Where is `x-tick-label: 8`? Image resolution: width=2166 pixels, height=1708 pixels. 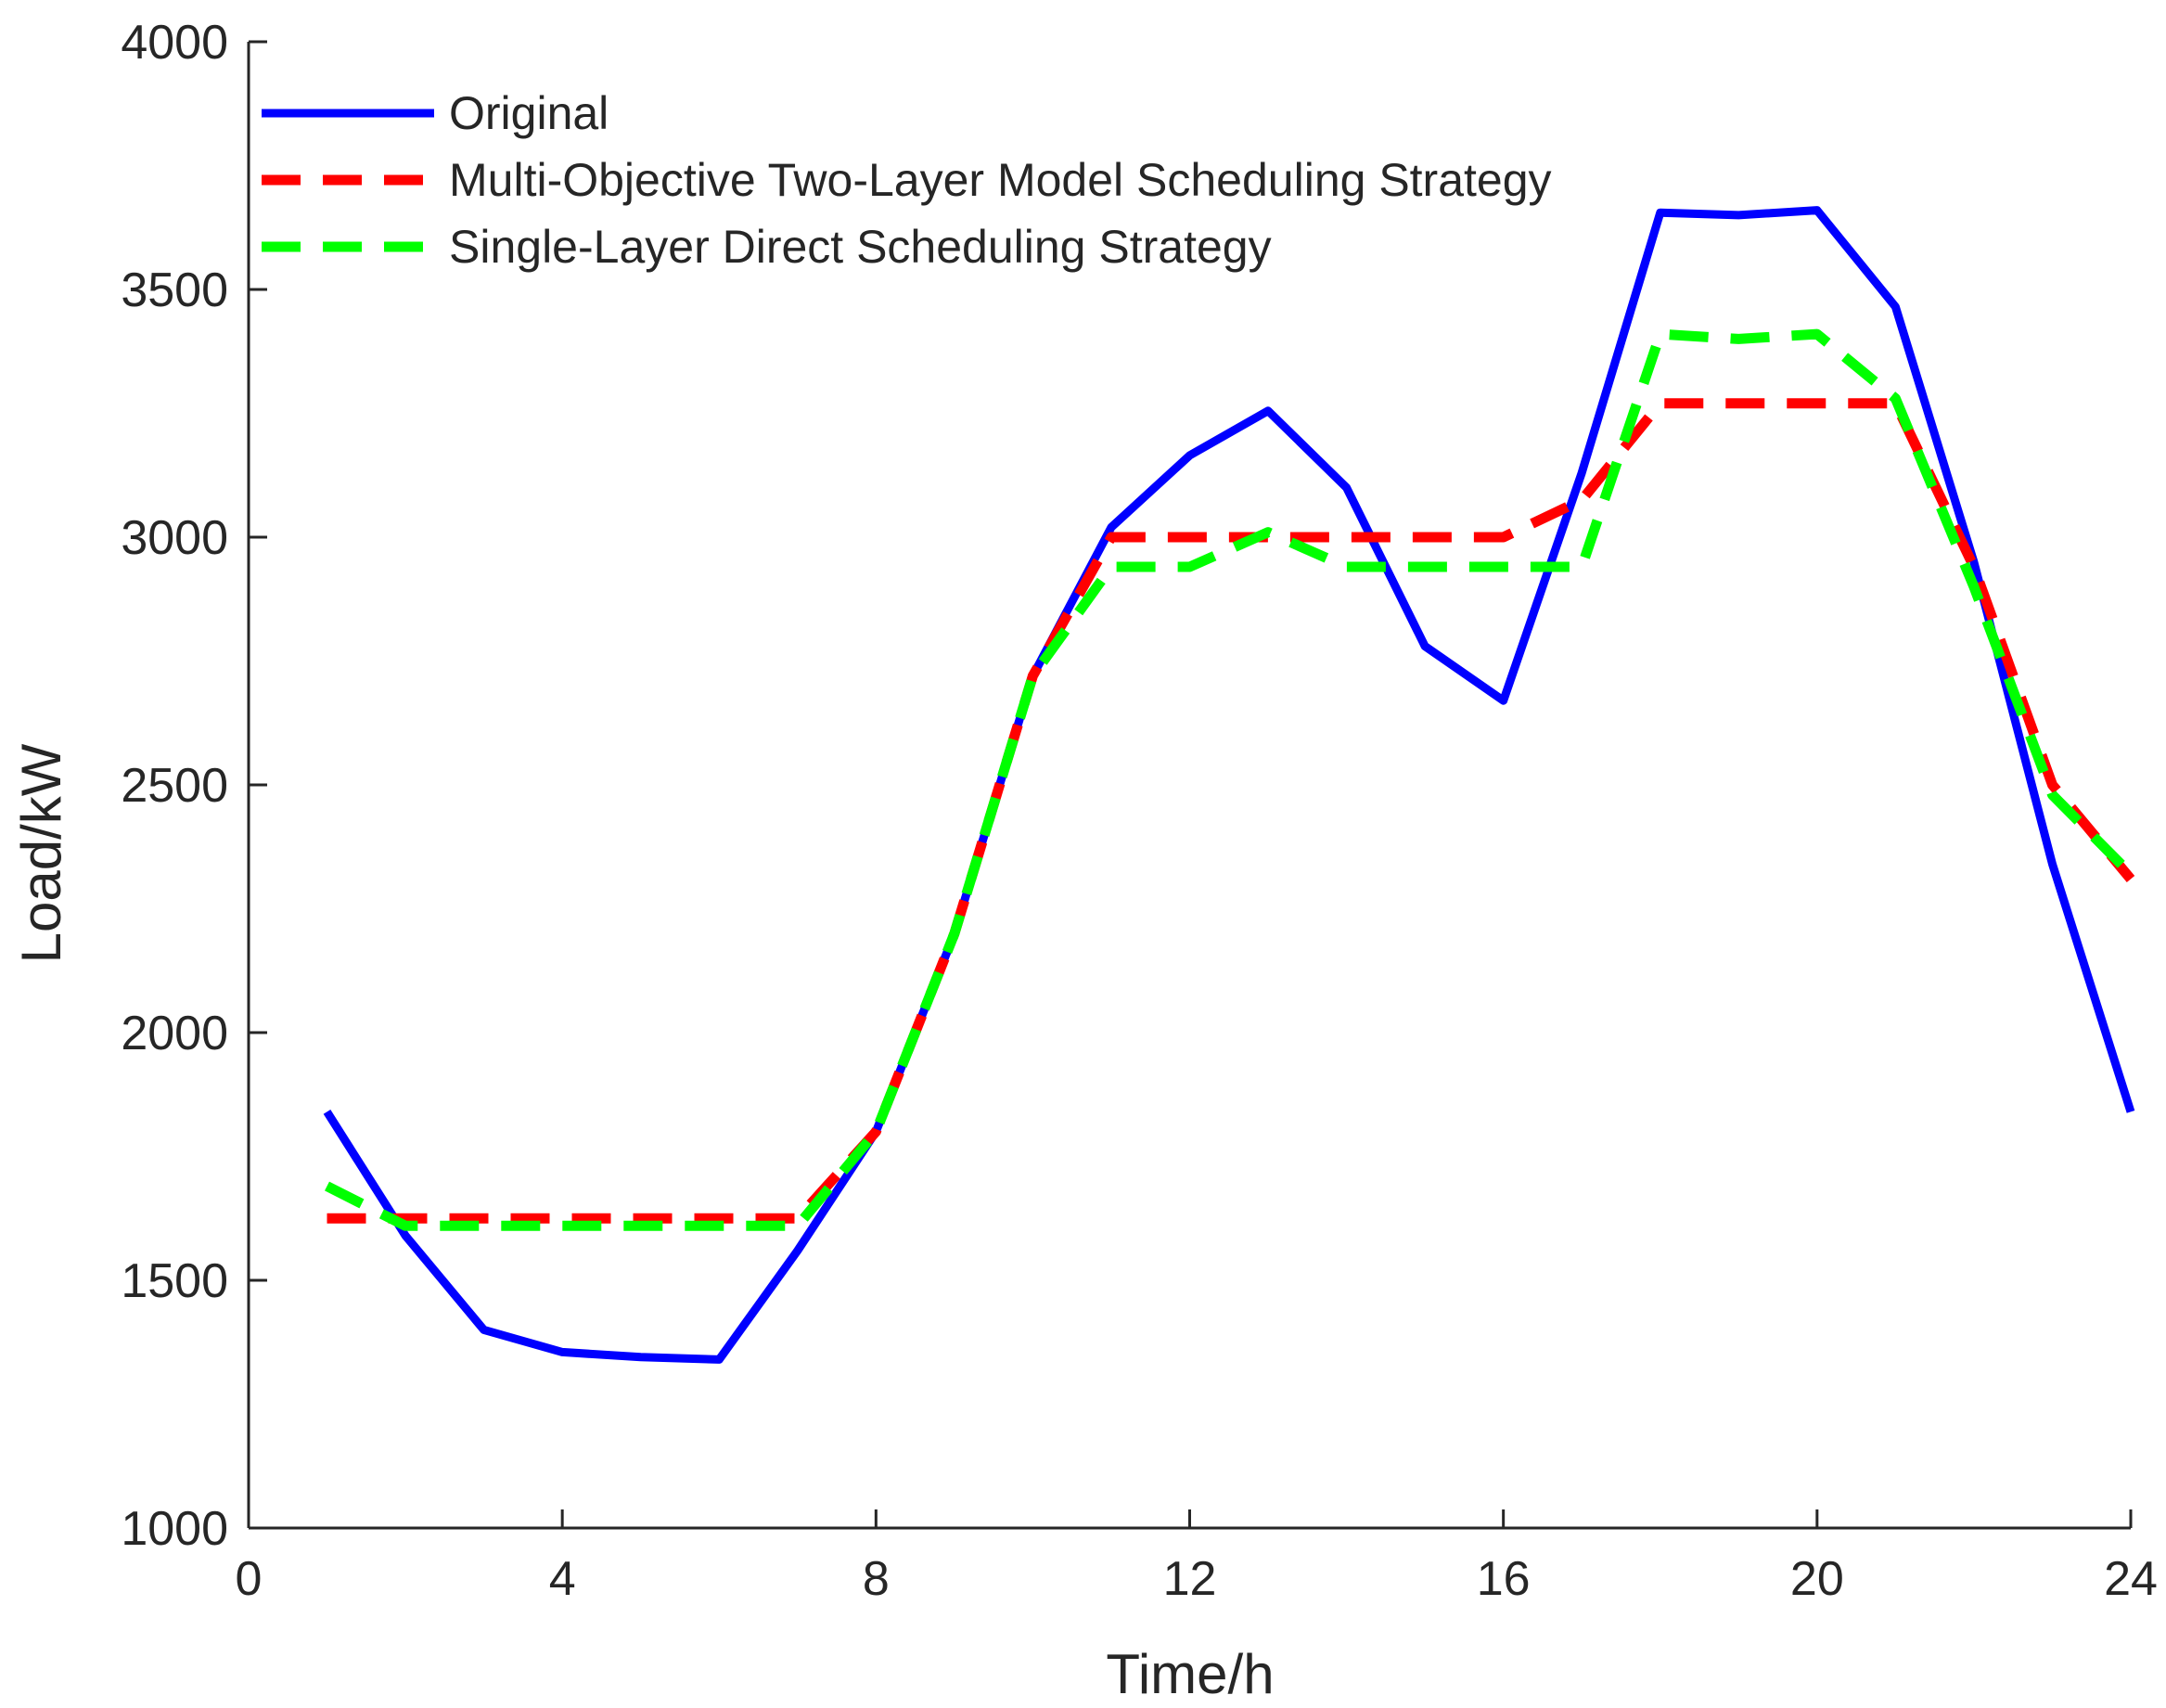 x-tick-label: 8 is located at coordinates (876, 1579).